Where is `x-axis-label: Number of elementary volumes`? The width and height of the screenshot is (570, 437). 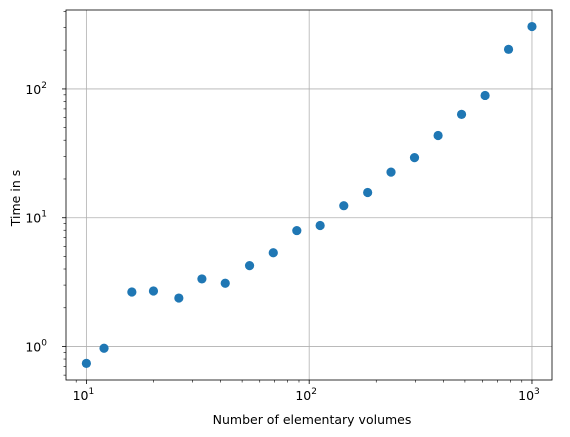 x-axis-label: Number of elementary volumes is located at coordinates (312, 419).